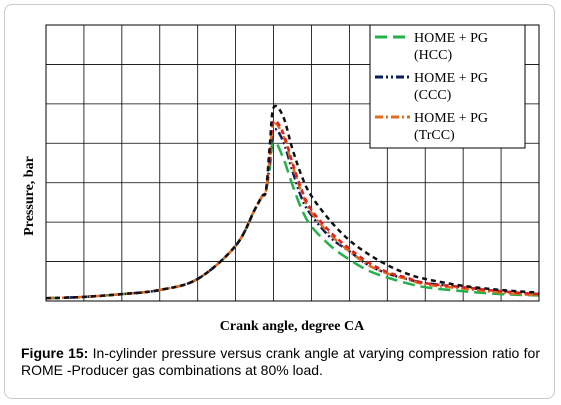  I want to click on x-axis-title: Crank angle, degree CA, so click(292, 326).